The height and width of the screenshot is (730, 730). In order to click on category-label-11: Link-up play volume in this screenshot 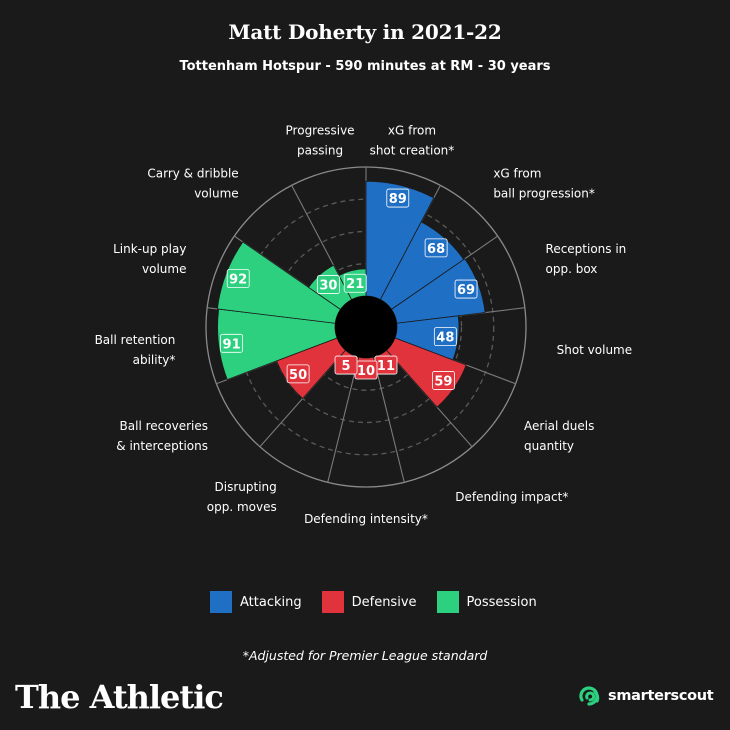, I will do `click(149, 259)`.